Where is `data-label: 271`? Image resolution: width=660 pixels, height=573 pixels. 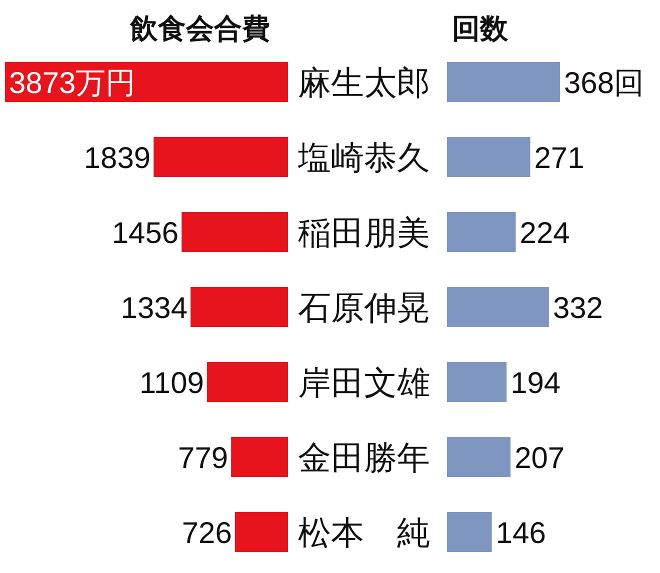 data-label: 271 is located at coordinates (559, 158).